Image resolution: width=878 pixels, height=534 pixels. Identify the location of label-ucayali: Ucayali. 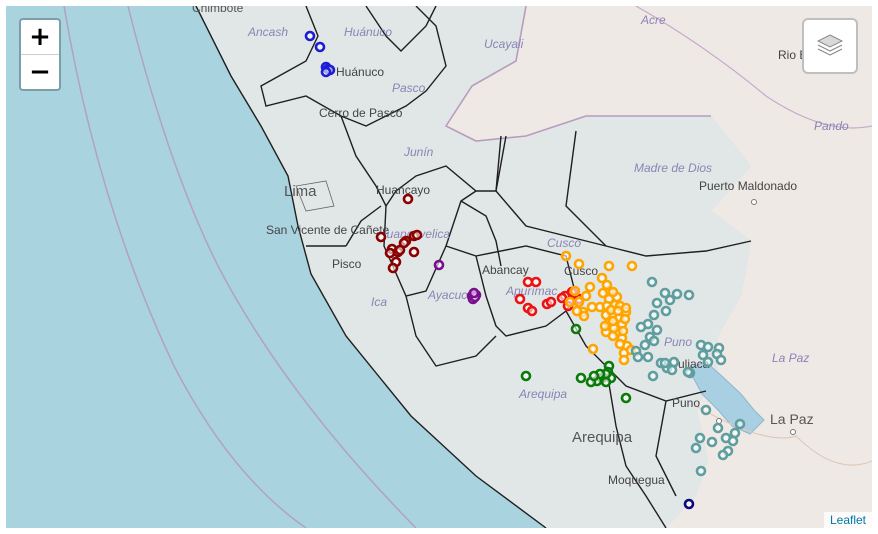
(504, 44).